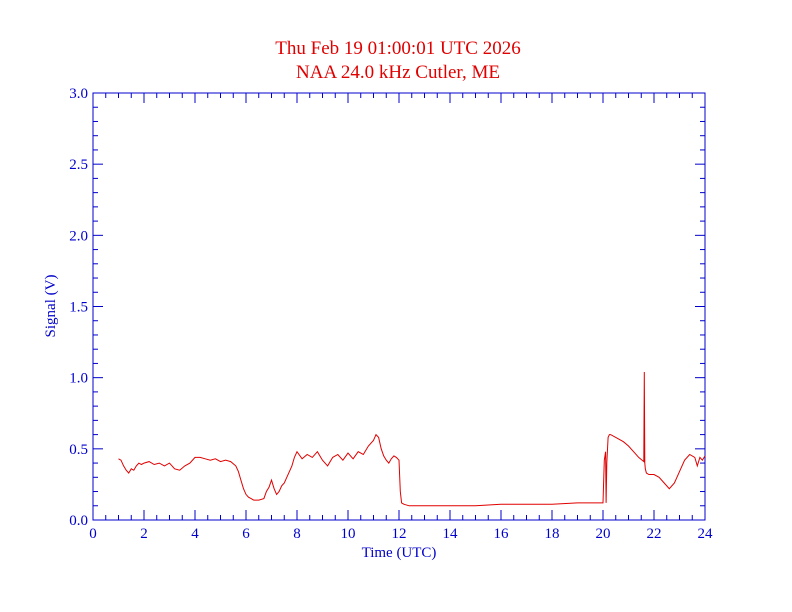 The height and width of the screenshot is (612, 792). I want to click on chart-subtitle: NAA 24.0 kHz Cutler, ME, so click(398, 72).